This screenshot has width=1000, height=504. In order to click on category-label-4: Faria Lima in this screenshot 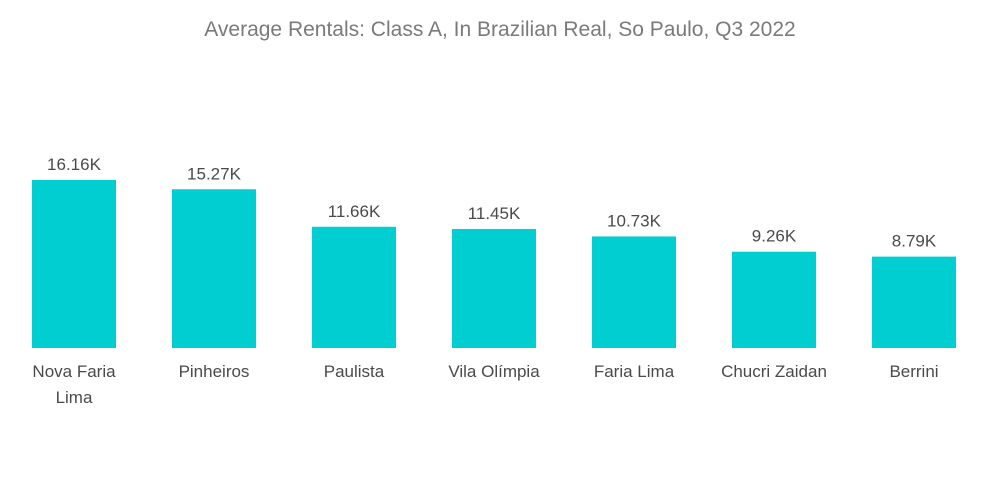, I will do `click(634, 371)`.